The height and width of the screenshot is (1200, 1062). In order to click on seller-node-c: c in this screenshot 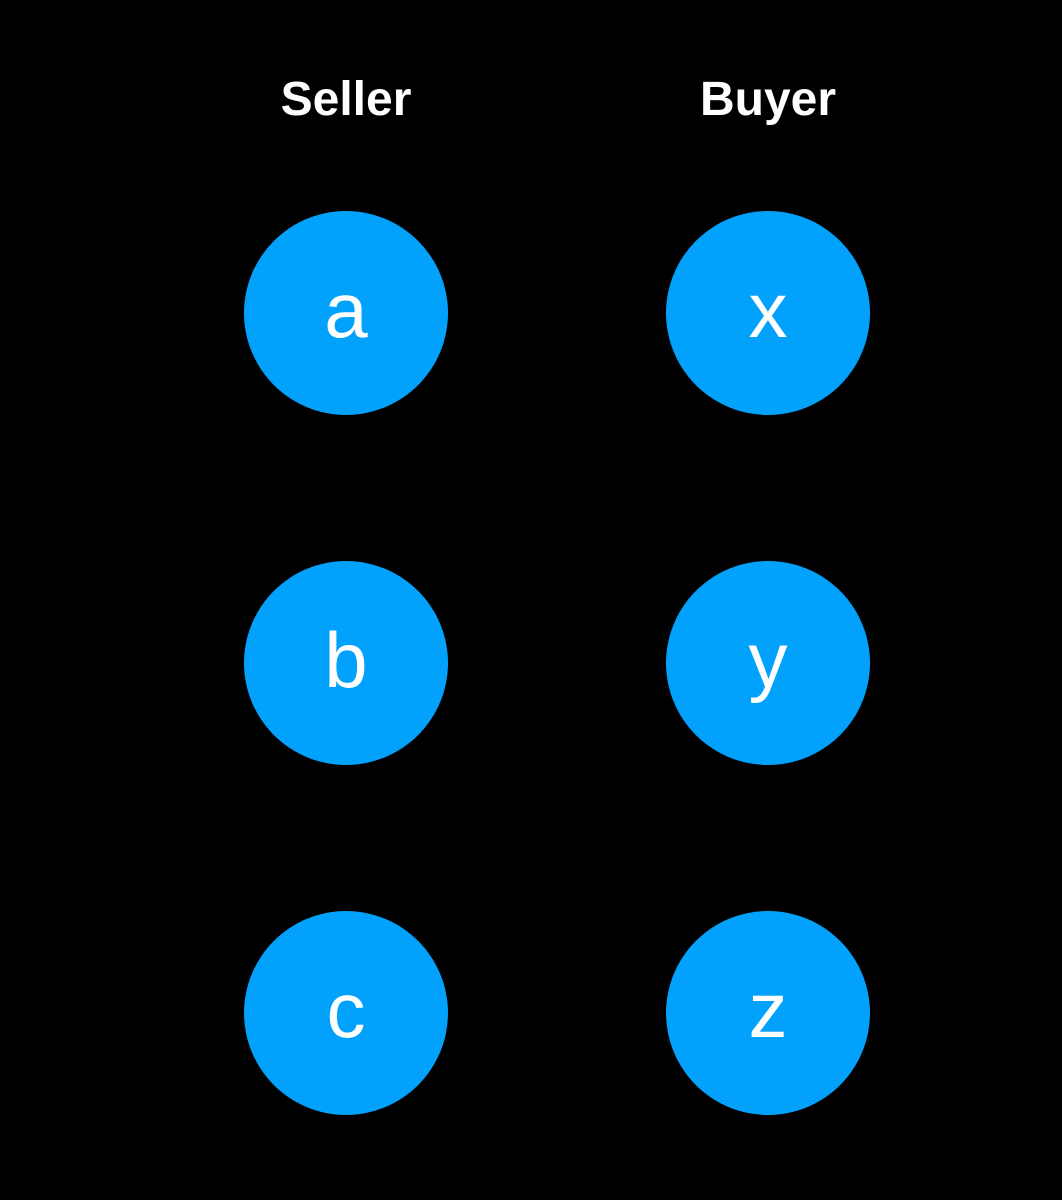, I will do `click(346, 1013)`.